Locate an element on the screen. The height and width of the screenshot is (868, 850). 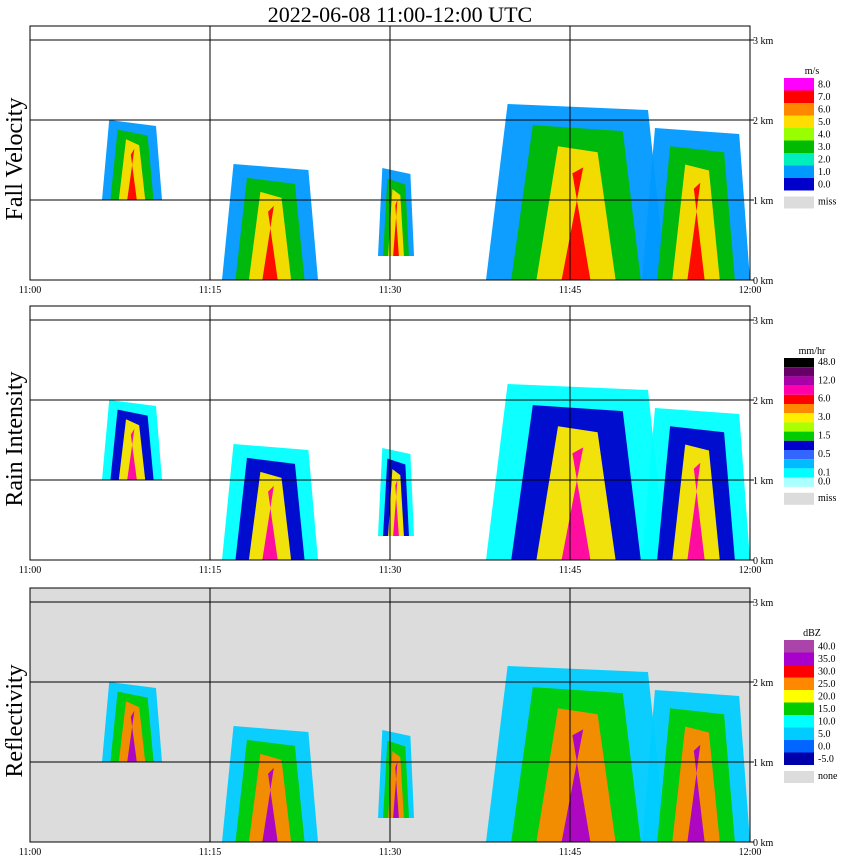
legend-label: 30.0 is located at coordinates (827, 671).